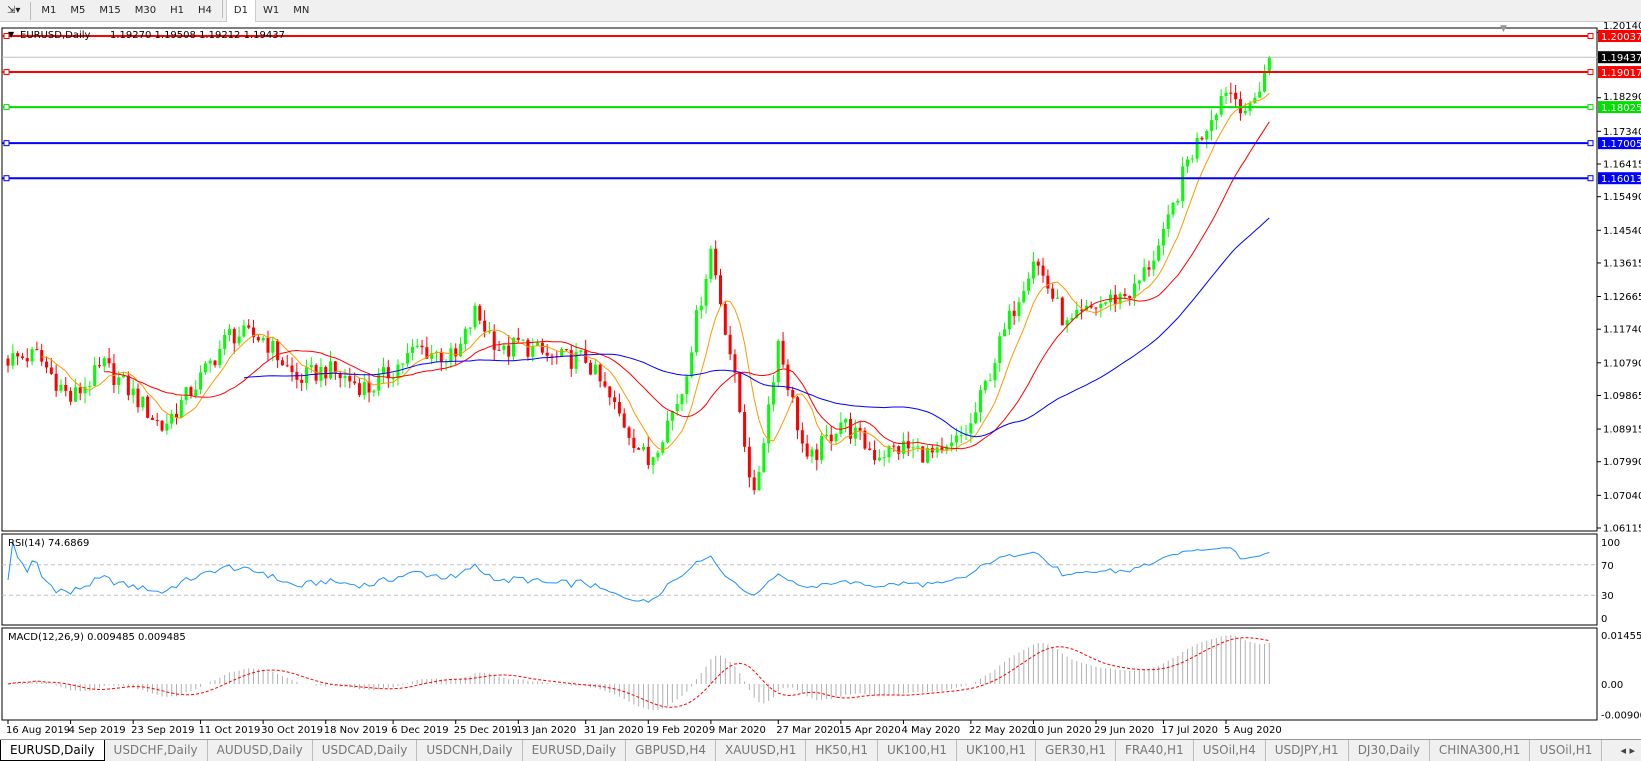  What do you see at coordinates (1155, 750) in the screenshot?
I see `chart-tab: FRA40,H1` at bounding box center [1155, 750].